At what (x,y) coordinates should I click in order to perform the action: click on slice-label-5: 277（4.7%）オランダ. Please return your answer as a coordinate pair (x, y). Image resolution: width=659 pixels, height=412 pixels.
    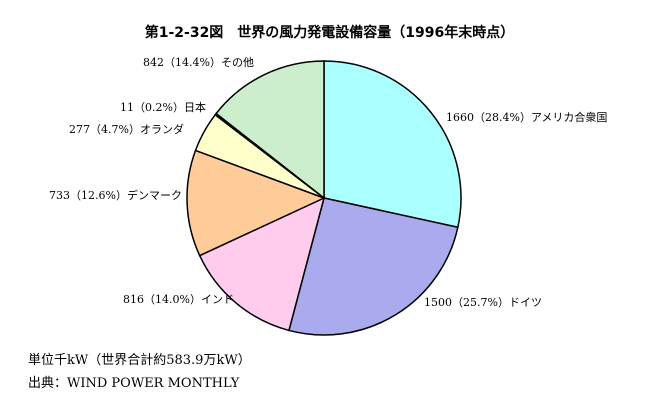
    Looking at the image, I should click on (126, 129).